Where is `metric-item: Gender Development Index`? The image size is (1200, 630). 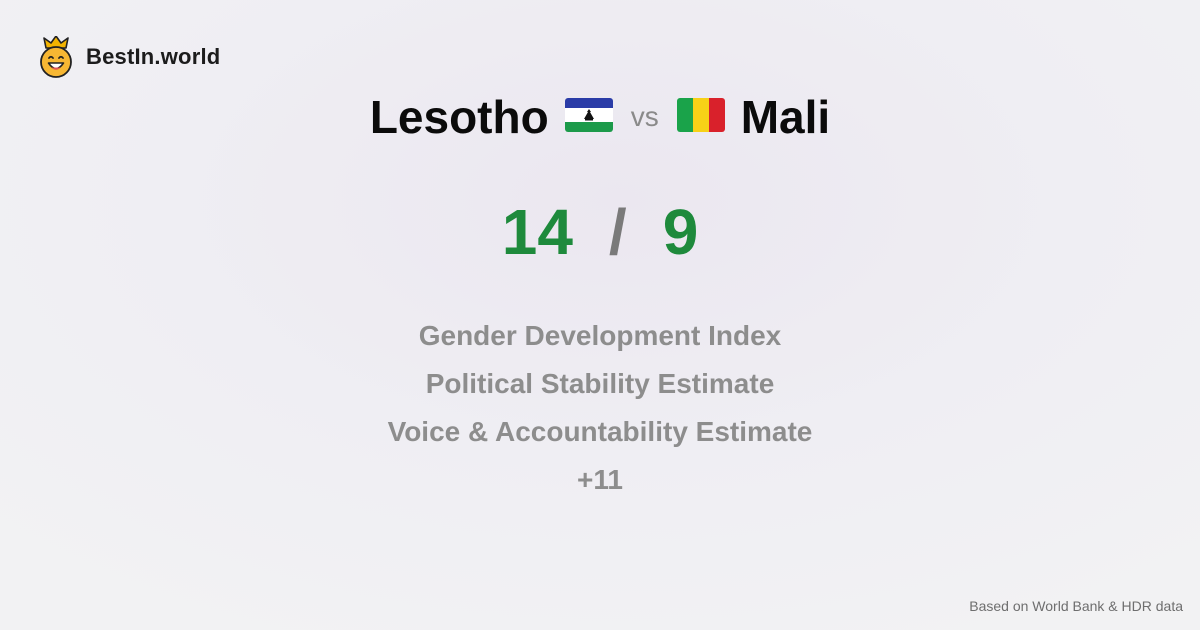
metric-item: Gender Development Index is located at coordinates (600, 335).